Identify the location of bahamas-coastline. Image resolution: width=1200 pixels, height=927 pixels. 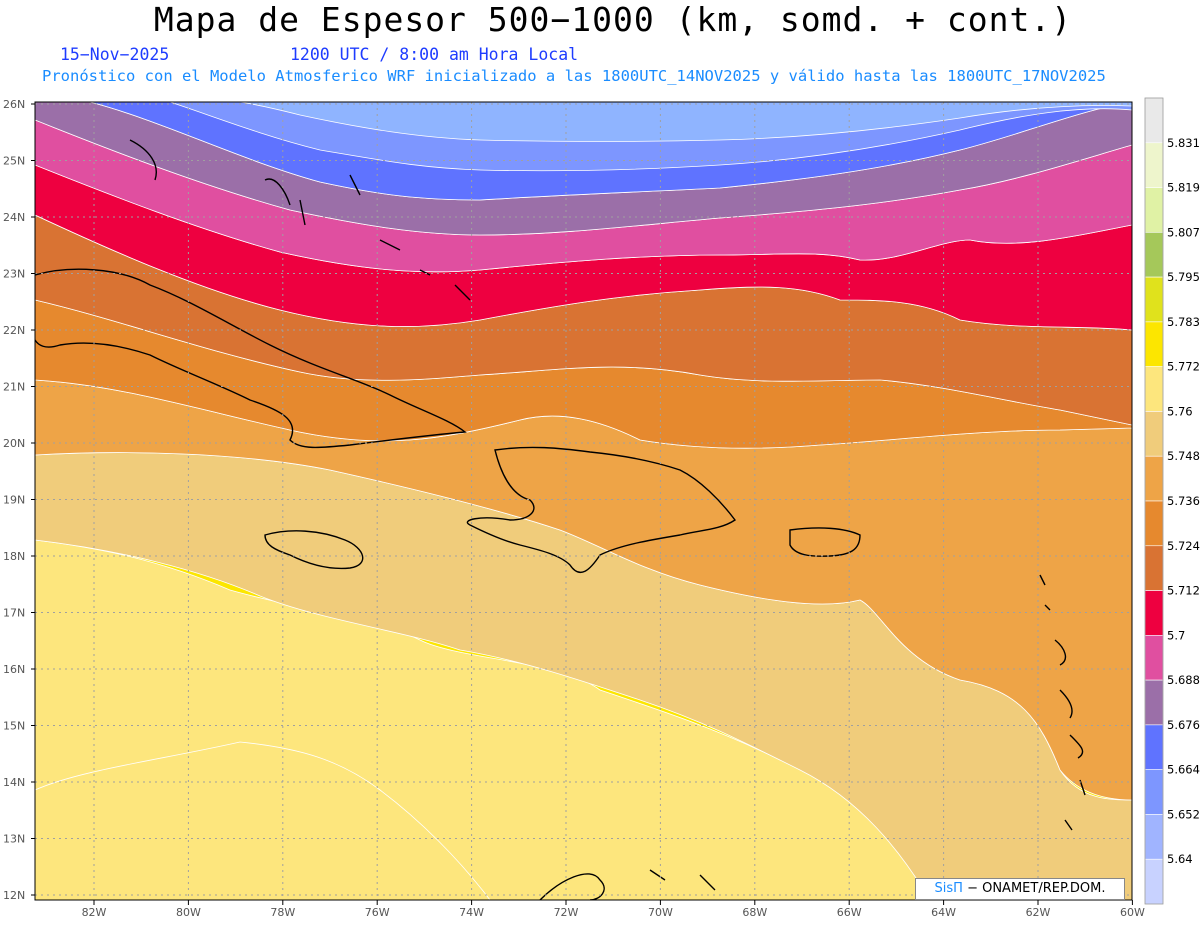
(300, 220).